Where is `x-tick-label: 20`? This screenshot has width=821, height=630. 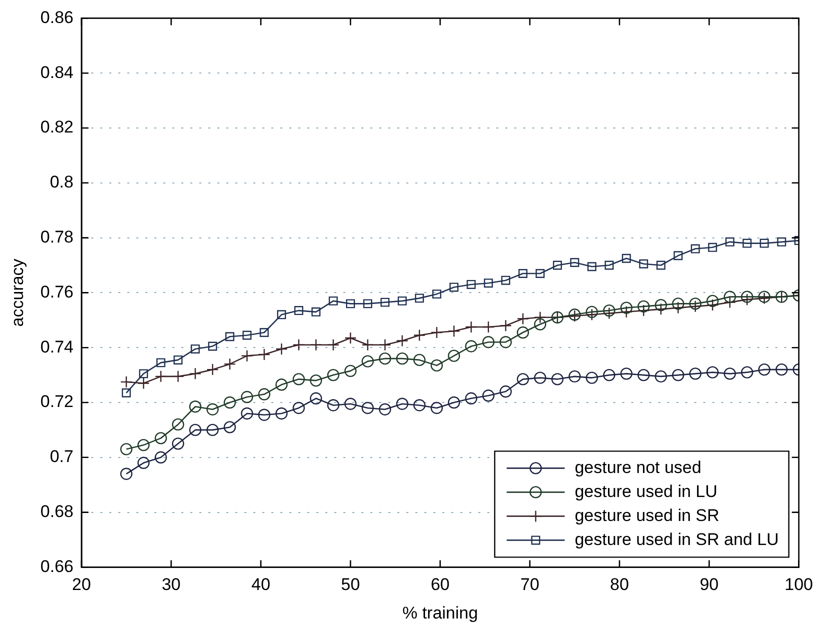 x-tick-label: 20 is located at coordinates (81, 584).